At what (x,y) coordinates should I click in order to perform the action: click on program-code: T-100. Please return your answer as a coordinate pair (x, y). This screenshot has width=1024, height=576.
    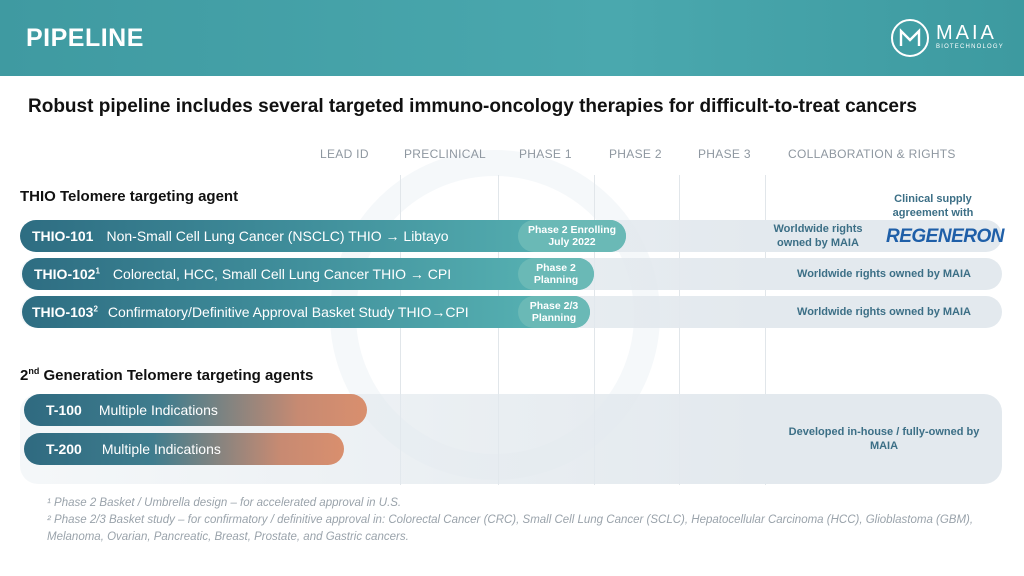
    Looking at the image, I should click on (64, 410).